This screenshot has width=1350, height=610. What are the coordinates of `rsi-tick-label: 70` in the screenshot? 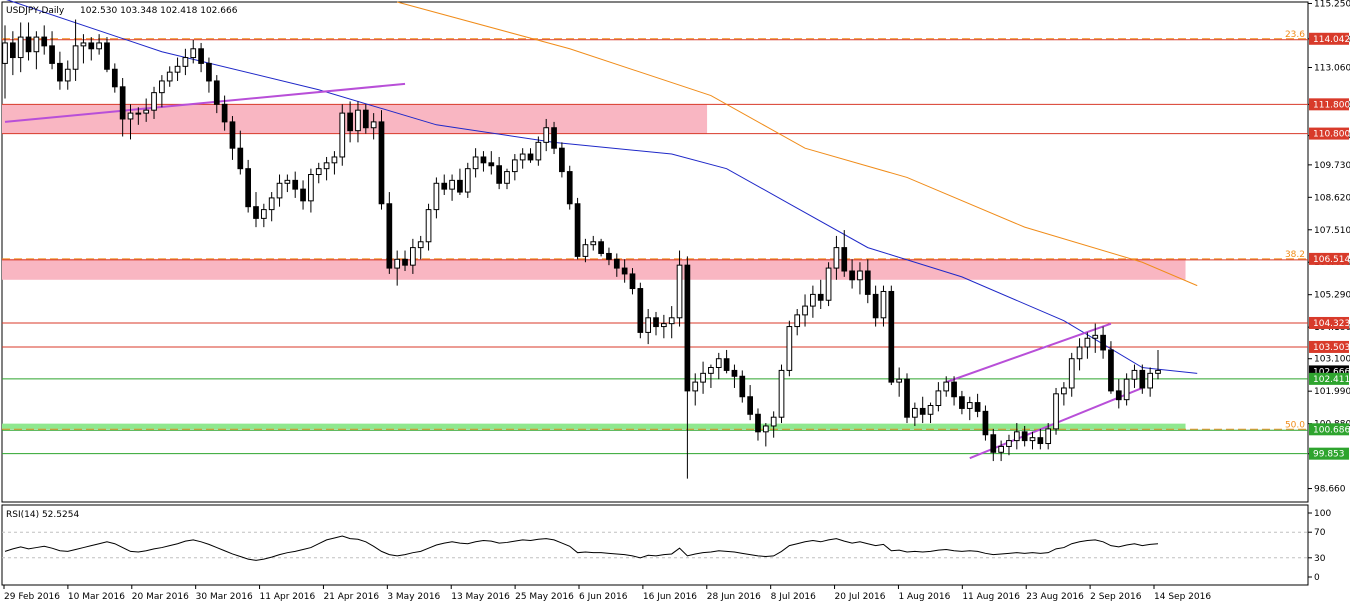 It's located at (1320, 533).